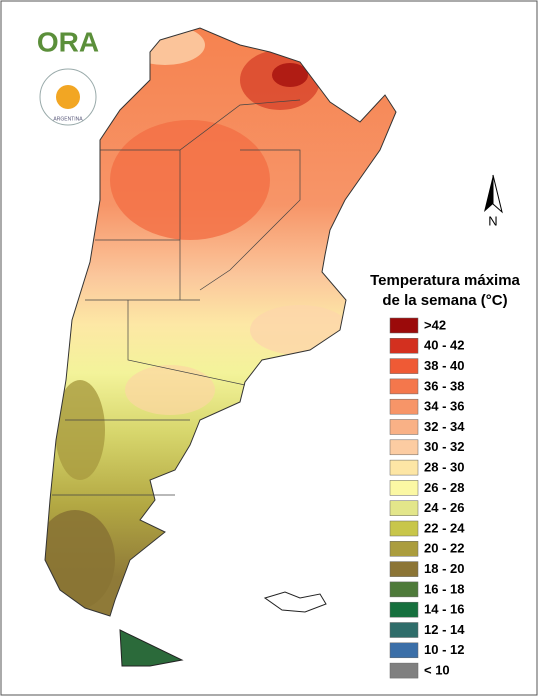 This screenshot has height=696, width=538. I want to click on malvinas, so click(295, 602).